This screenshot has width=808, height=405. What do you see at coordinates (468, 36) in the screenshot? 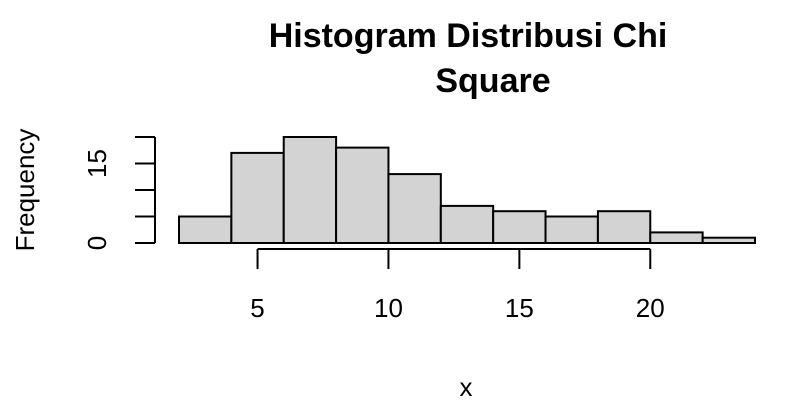
I see `chart-title-line-1: Histogram Distribusi Chi` at bounding box center [468, 36].